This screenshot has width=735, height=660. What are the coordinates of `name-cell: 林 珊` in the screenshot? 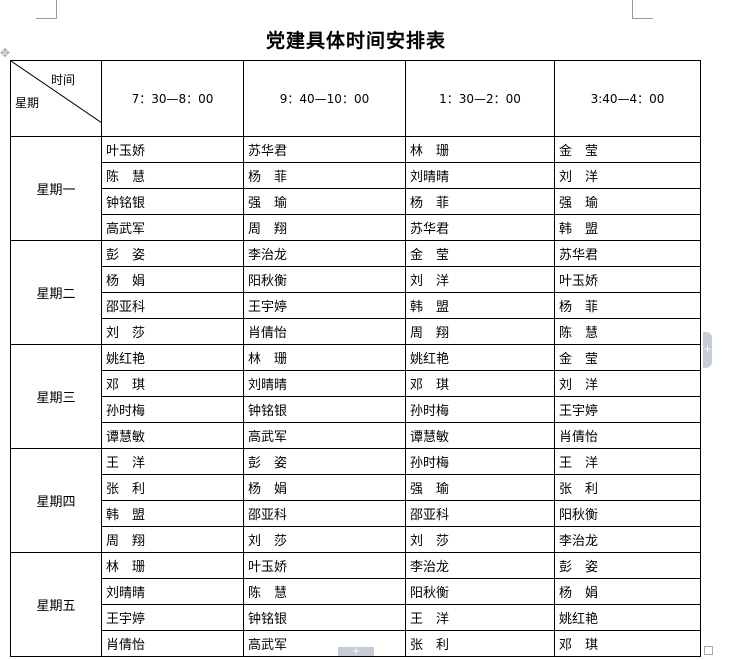 It's located at (324, 357).